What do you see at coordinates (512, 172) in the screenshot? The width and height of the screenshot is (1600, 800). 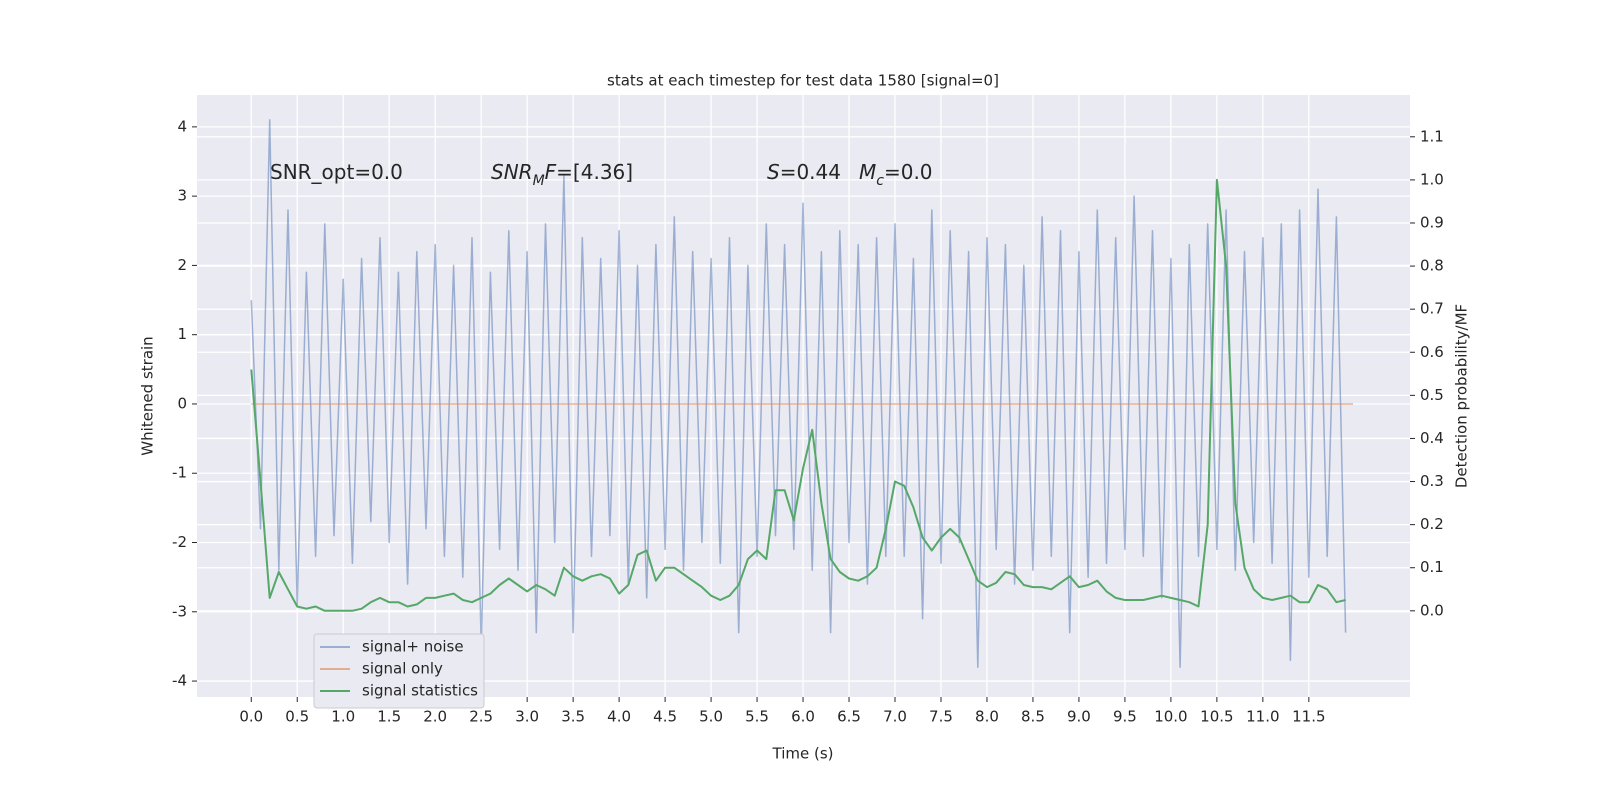 I see `annotation-part: SNR` at bounding box center [512, 172].